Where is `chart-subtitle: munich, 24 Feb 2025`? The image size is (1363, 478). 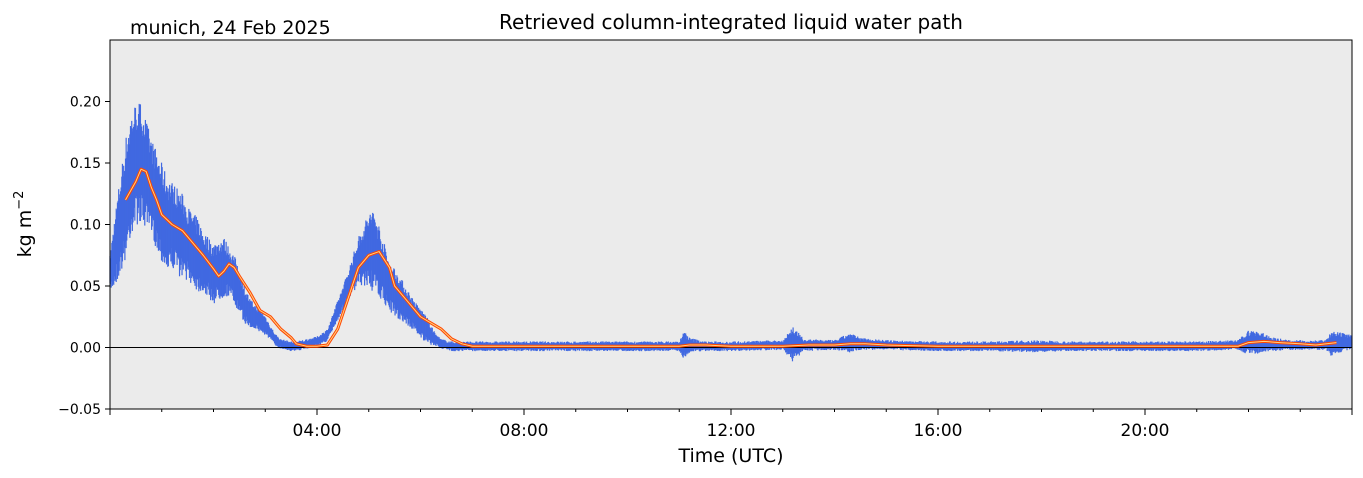 chart-subtitle: munich, 24 Feb 2025 is located at coordinates (230, 28).